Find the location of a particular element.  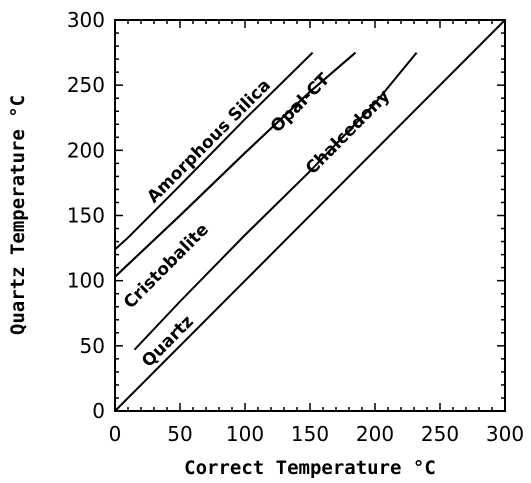

curve-label-quartz: Quartz is located at coordinates (168, 342).